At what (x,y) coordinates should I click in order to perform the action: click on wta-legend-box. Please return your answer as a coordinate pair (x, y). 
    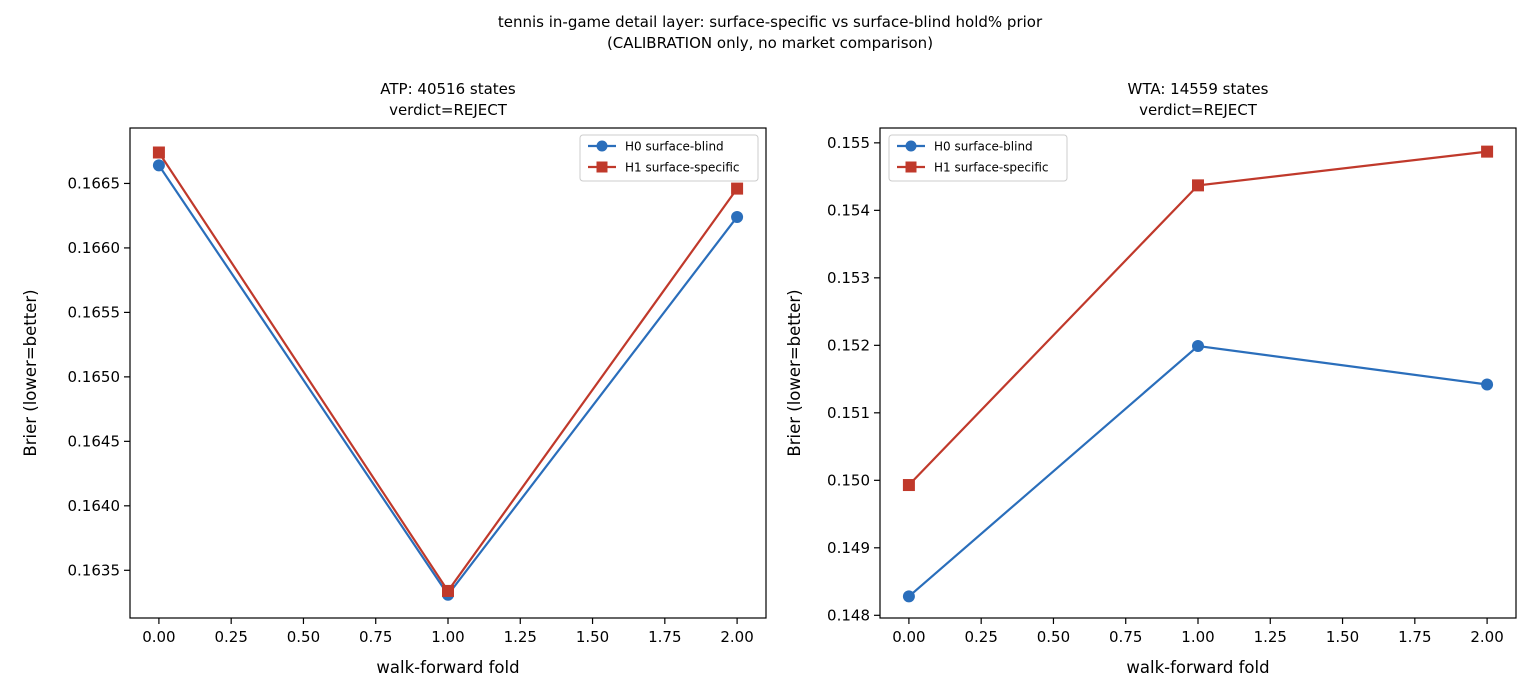
    Looking at the image, I should click on (978, 158).